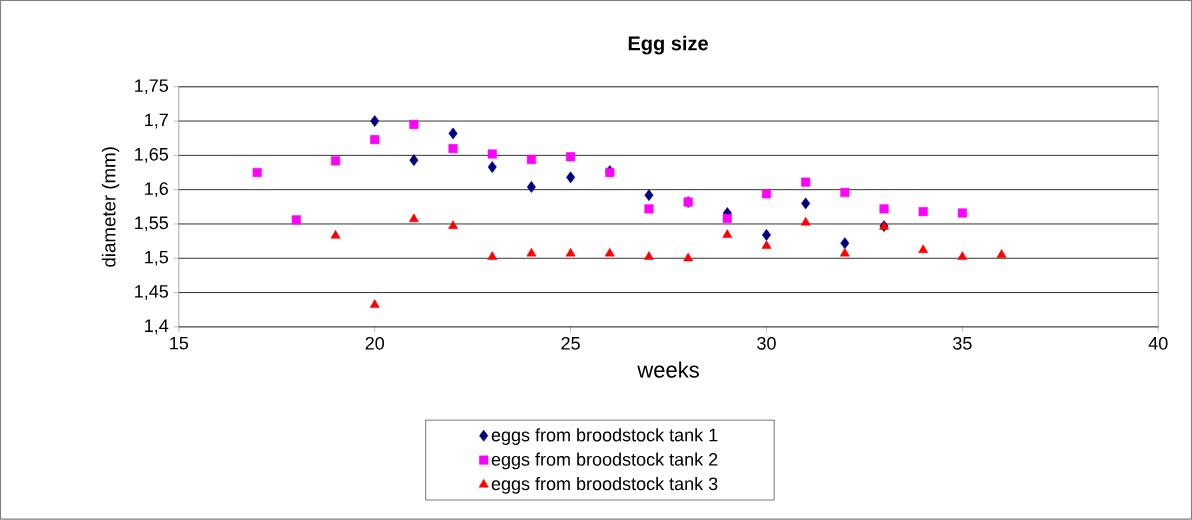 The width and height of the screenshot is (1192, 520). Describe the element at coordinates (1158, 343) in the screenshot. I see `x-tick-label: 40` at that location.